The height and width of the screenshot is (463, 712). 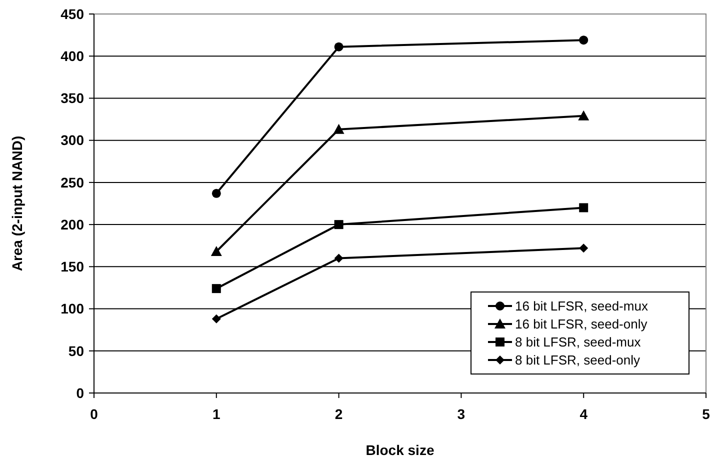 What do you see at coordinates (584, 414) in the screenshot?
I see `x-tick-label: 4` at bounding box center [584, 414].